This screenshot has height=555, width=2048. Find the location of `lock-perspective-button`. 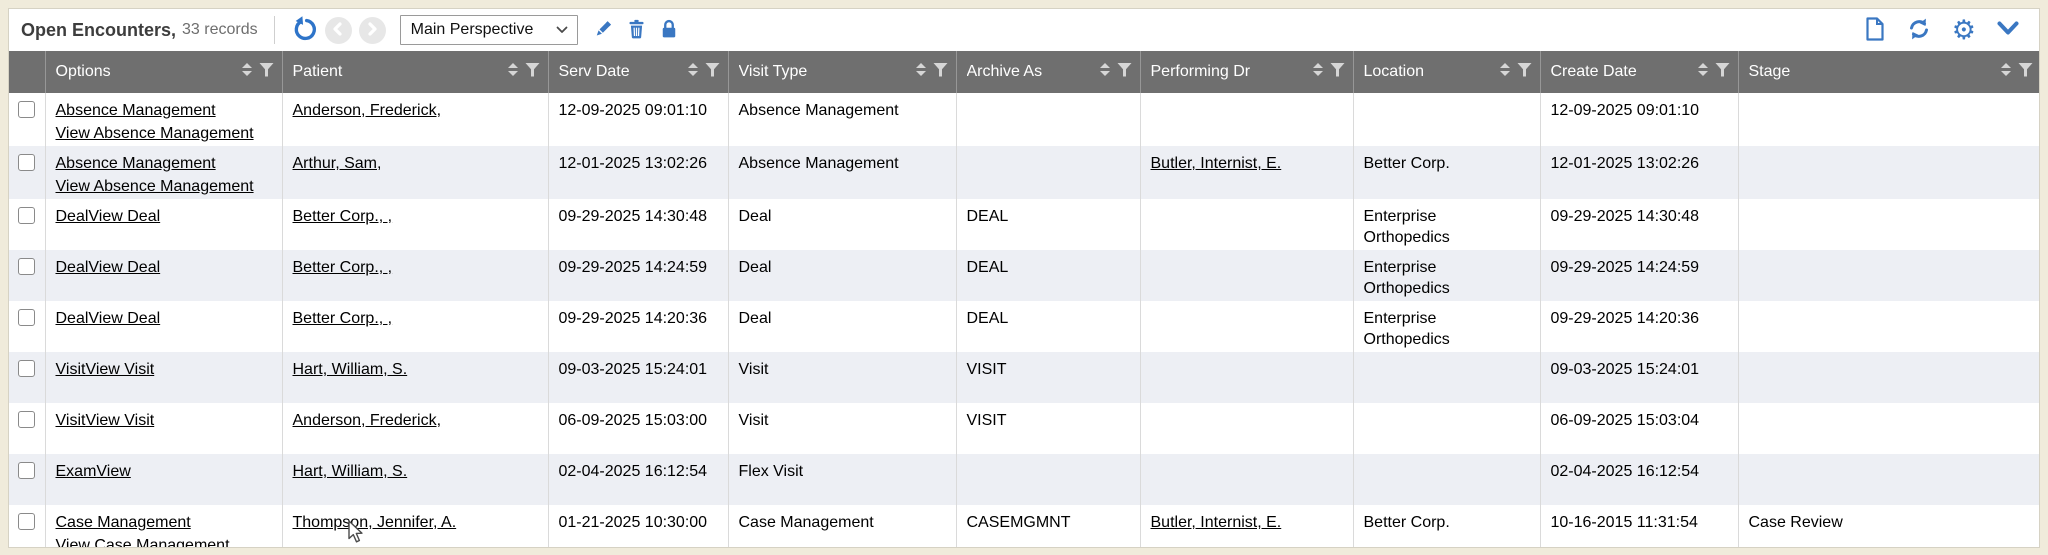

lock-perspective-button is located at coordinates (669, 30).